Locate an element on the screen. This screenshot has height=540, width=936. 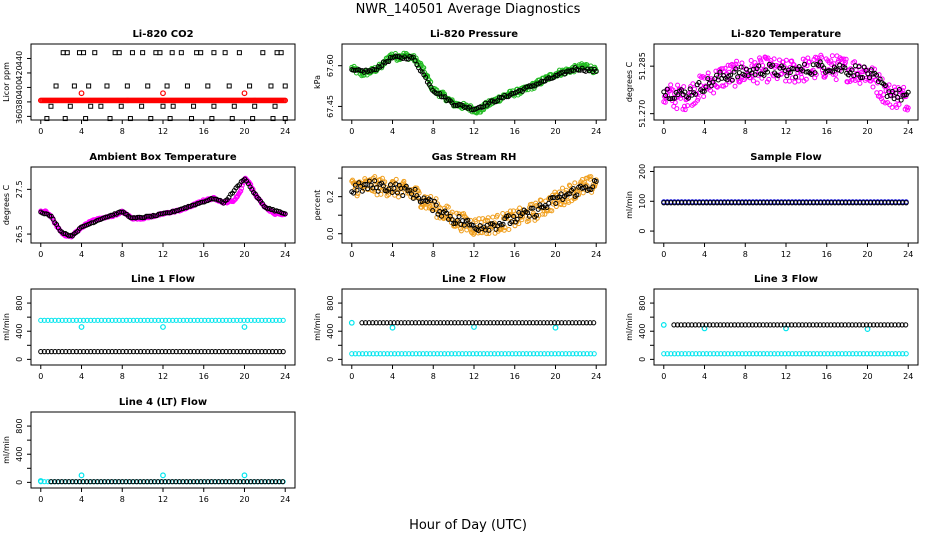
panel-1-series-2-highlight is located at coordinates (163, 93).